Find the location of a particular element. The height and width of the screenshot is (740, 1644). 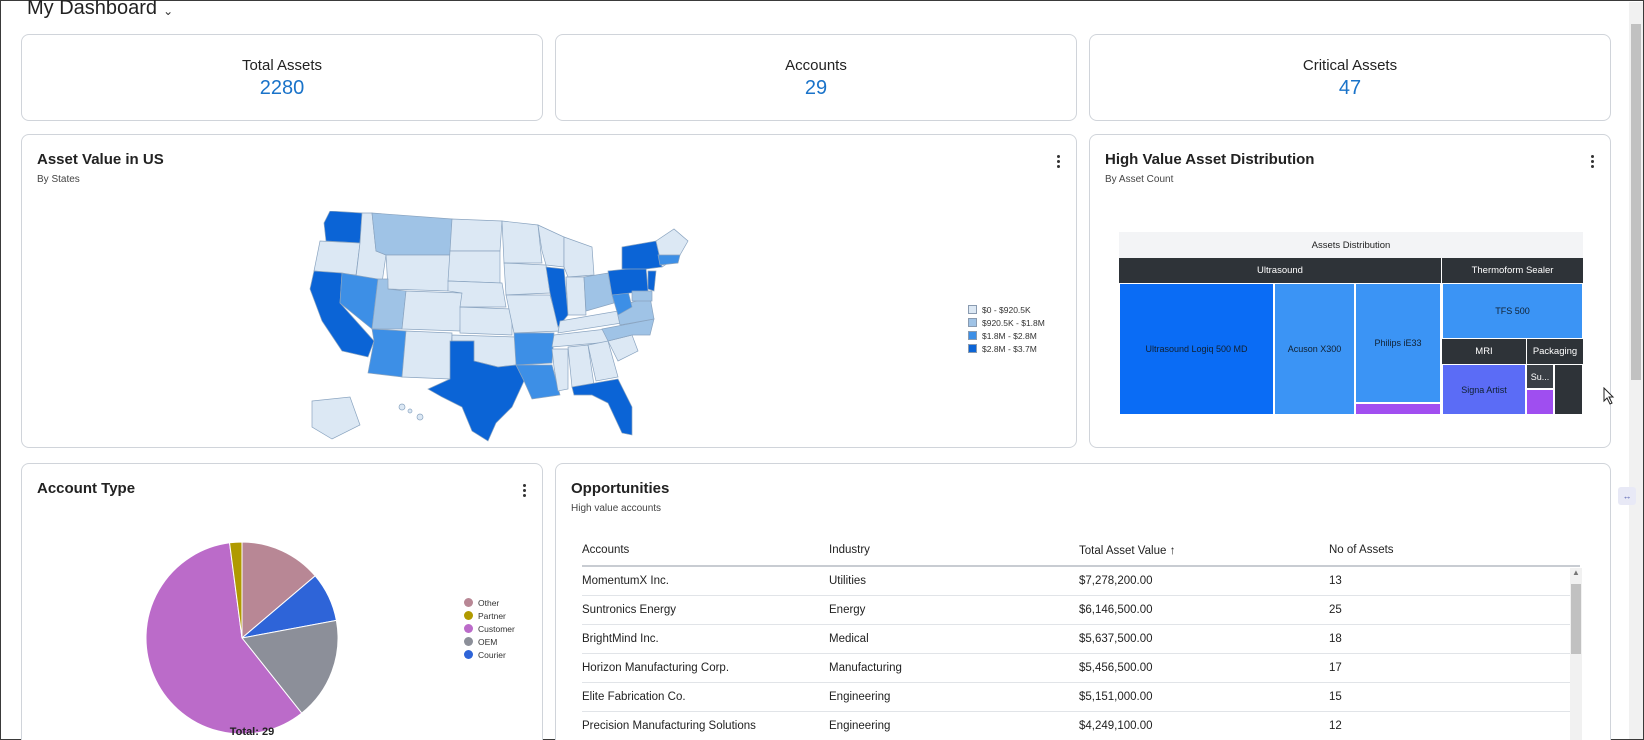

treemap-cell: Philips iE33 is located at coordinates (1398, 343).